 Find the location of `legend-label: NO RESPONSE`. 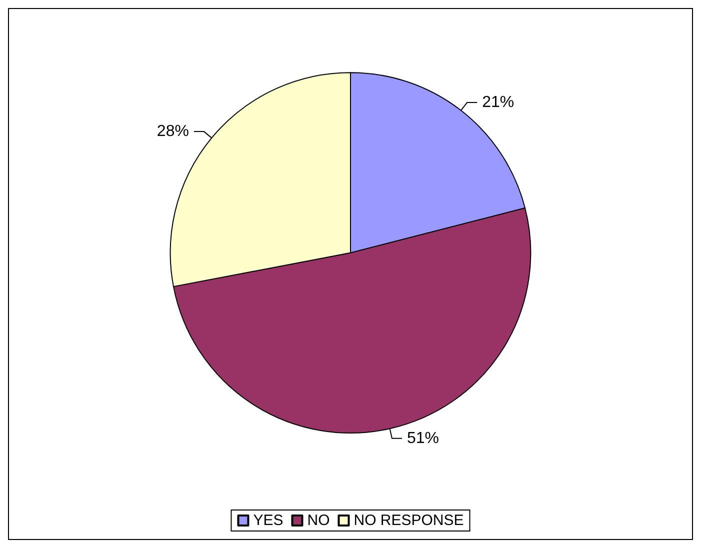

legend-label: NO RESPONSE is located at coordinates (409, 520).